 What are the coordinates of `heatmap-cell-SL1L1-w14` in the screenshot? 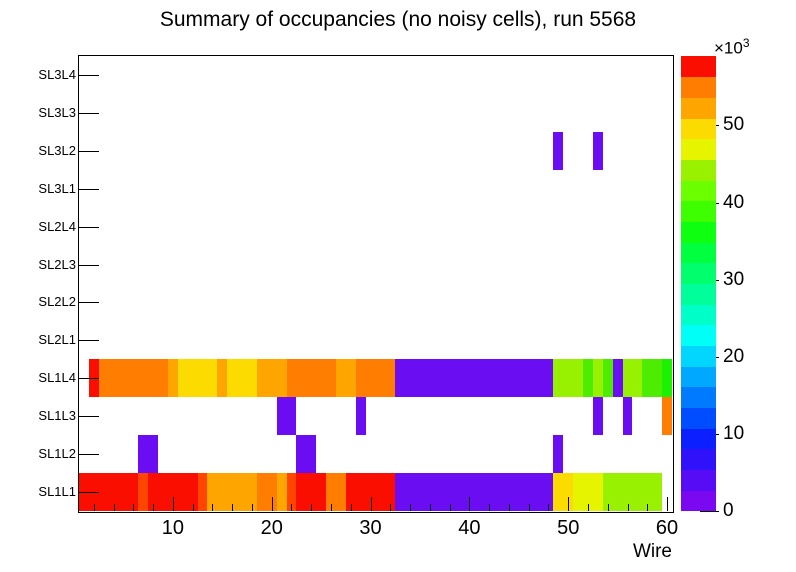 It's located at (232, 492).